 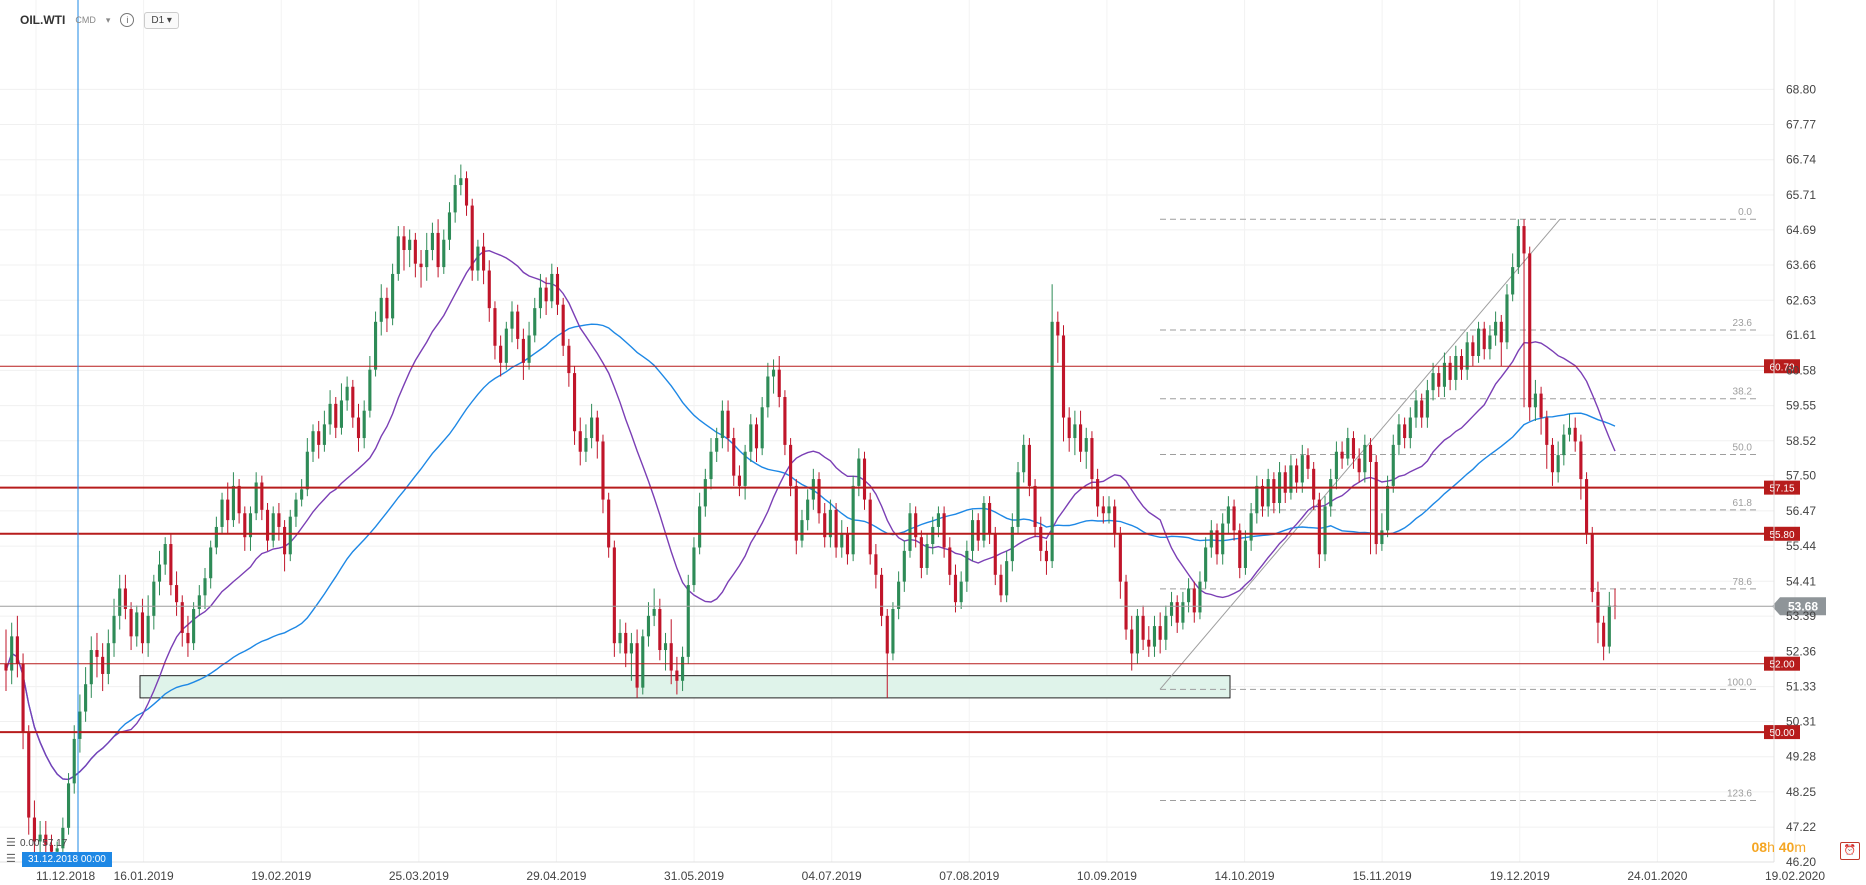 What do you see at coordinates (108, 19) in the screenshot?
I see `chevron-down-icon: ▾` at bounding box center [108, 19].